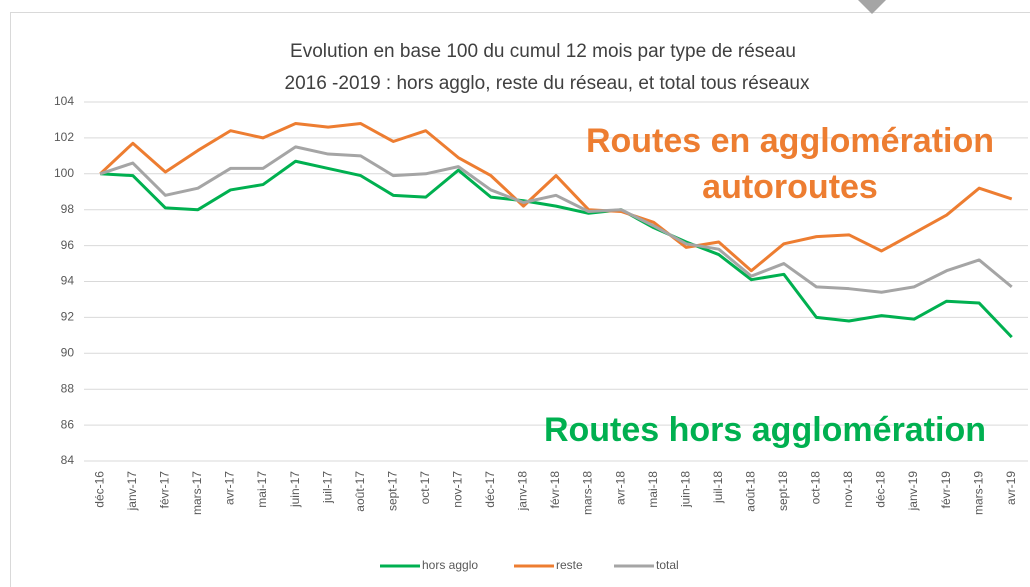 Image resolution: width=1030 pixels, height=587 pixels. I want to click on x-tick-label: nov-17, so click(458, 489).